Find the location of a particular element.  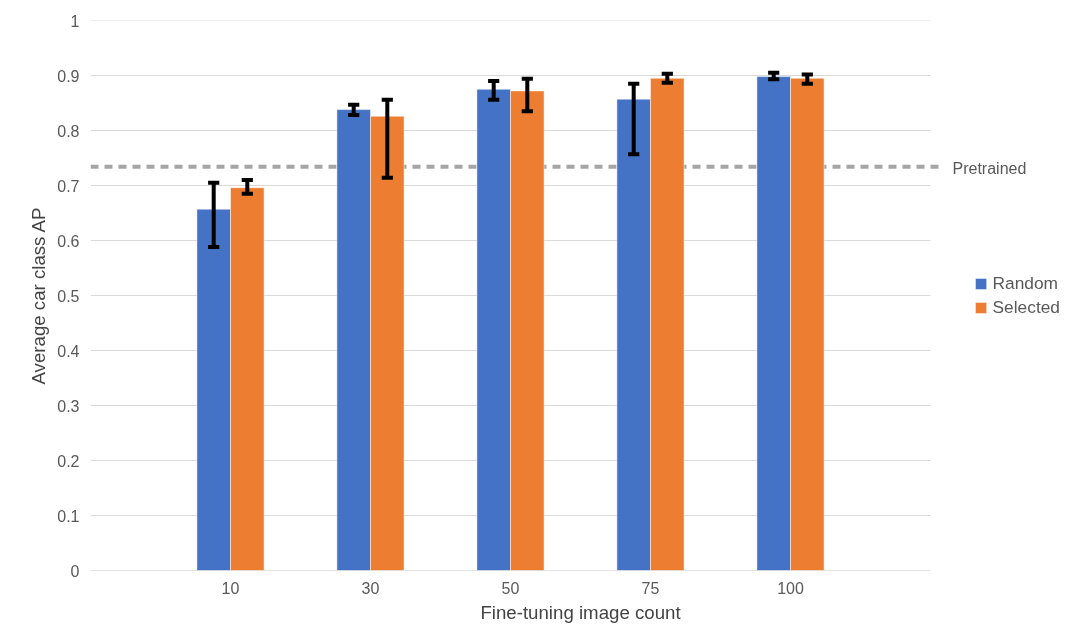

y-tick-label: 0.4 is located at coordinates (68, 351).